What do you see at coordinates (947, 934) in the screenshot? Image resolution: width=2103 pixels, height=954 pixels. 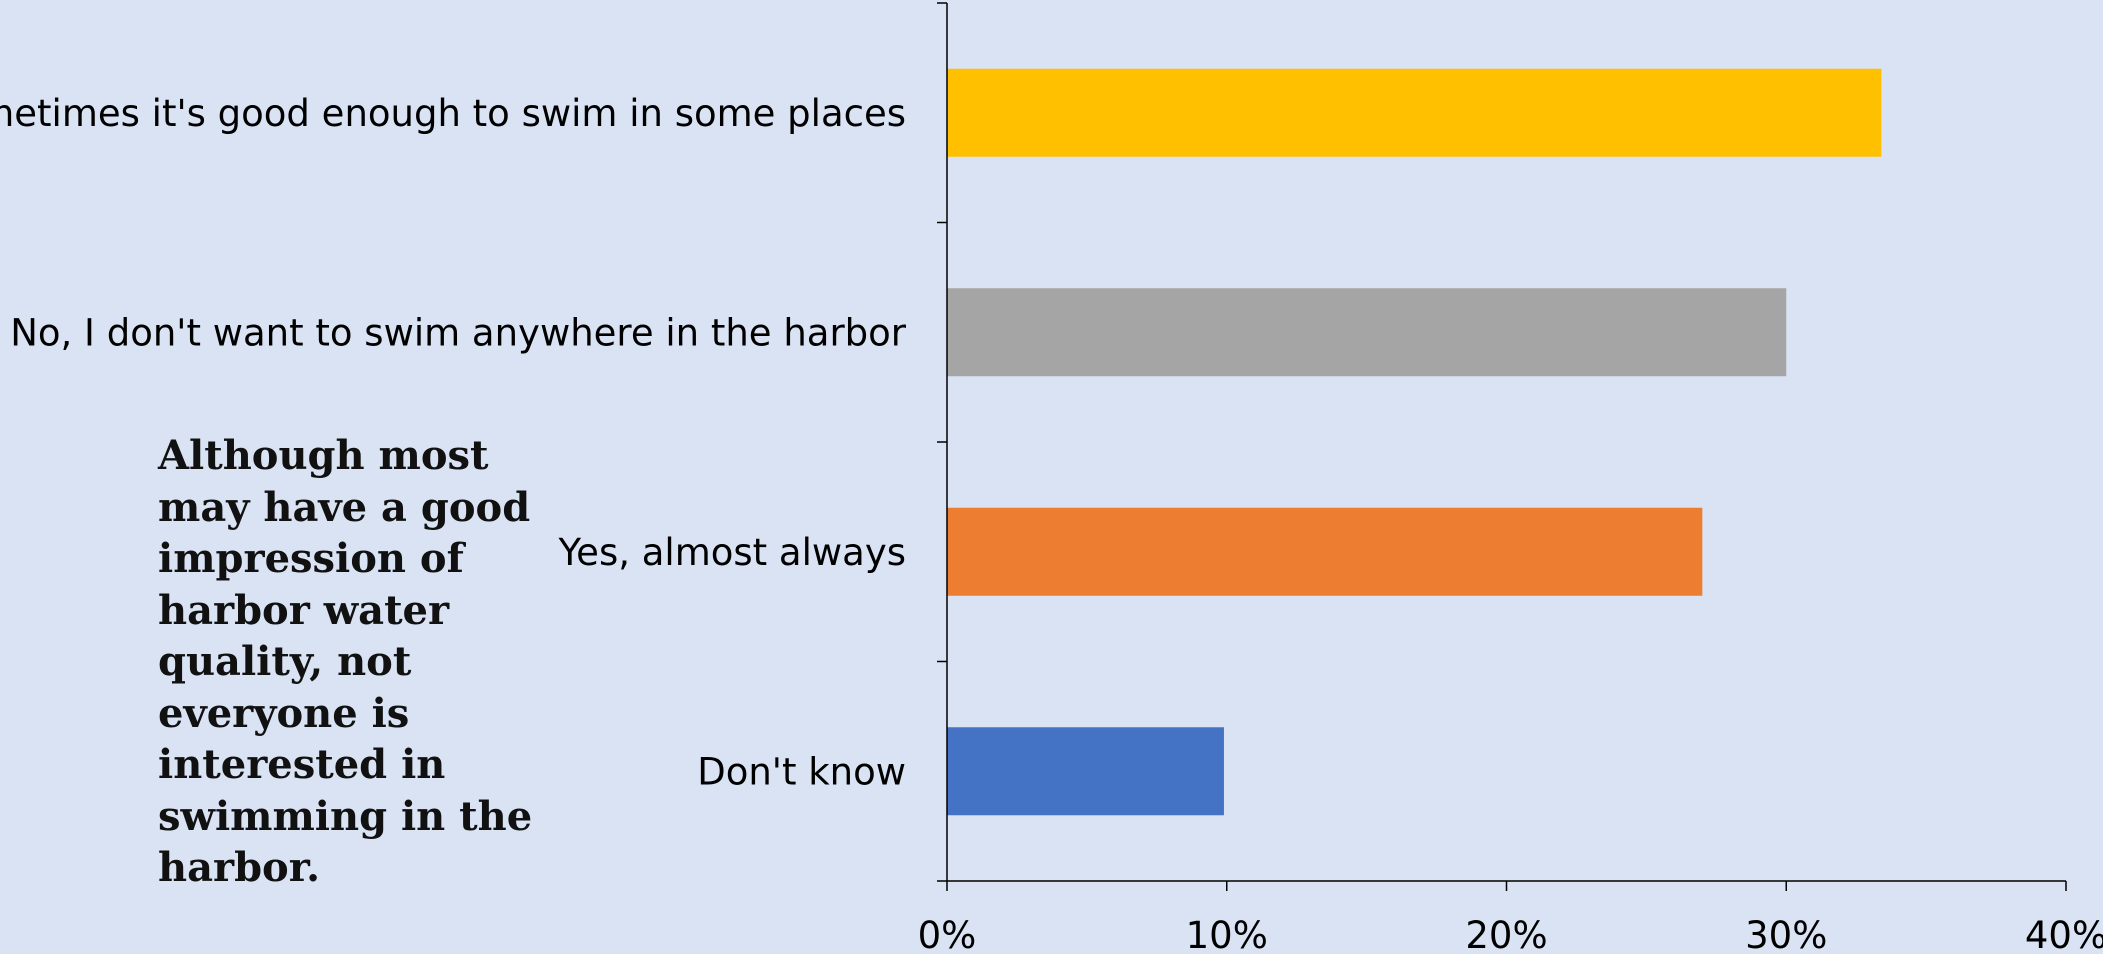 I see `x-tick-label-0: 0%` at bounding box center [947, 934].